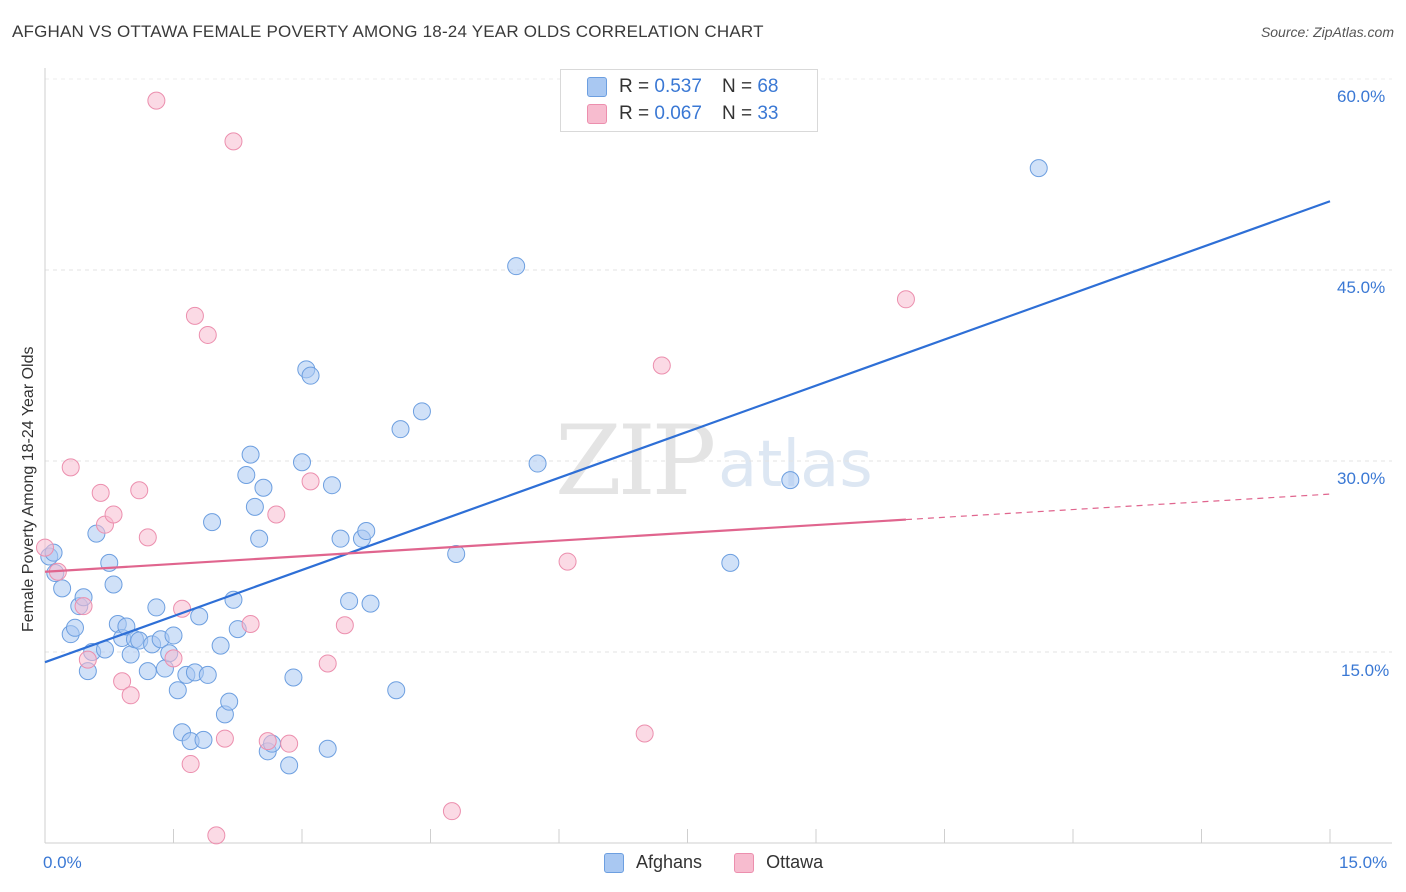 The image size is (1406, 892). What do you see at coordinates (1365, 670) in the screenshot?
I see `y-tick-label-15: 15.0%` at bounding box center [1365, 670].